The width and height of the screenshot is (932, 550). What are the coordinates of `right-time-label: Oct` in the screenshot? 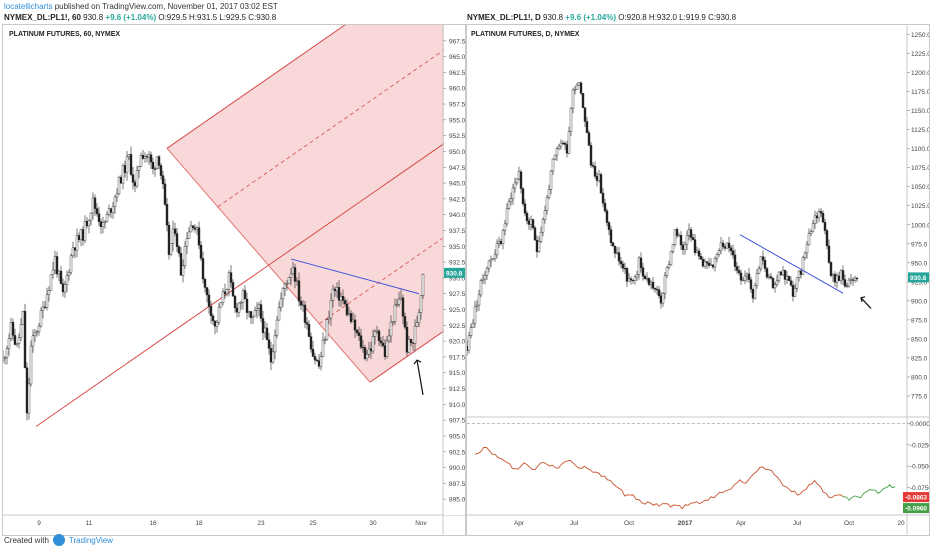 It's located at (629, 523).